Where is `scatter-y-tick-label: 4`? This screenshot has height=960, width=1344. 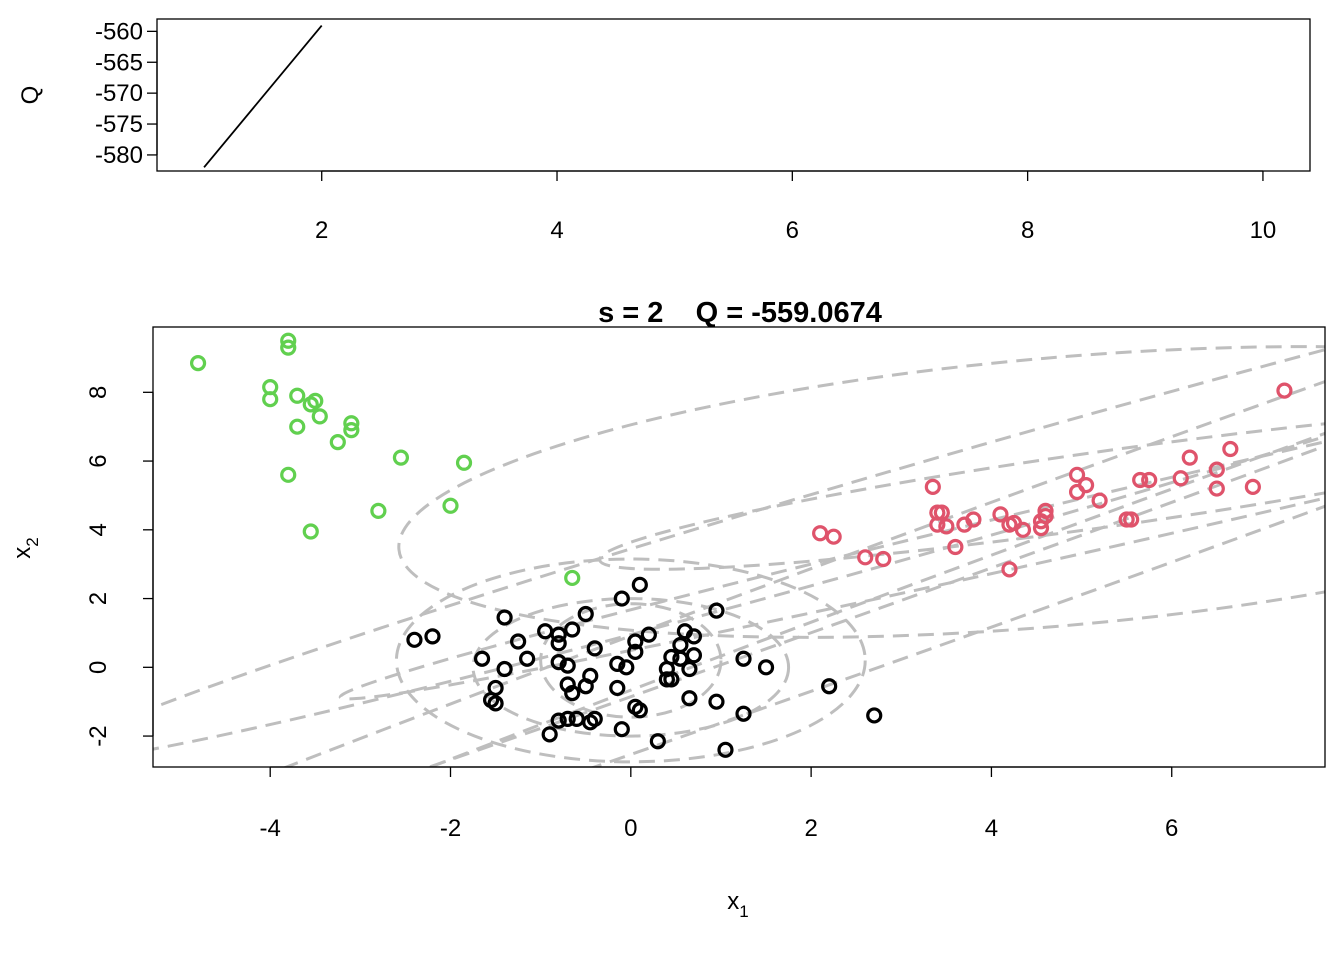
scatter-y-tick-label: 4 is located at coordinates (98, 529).